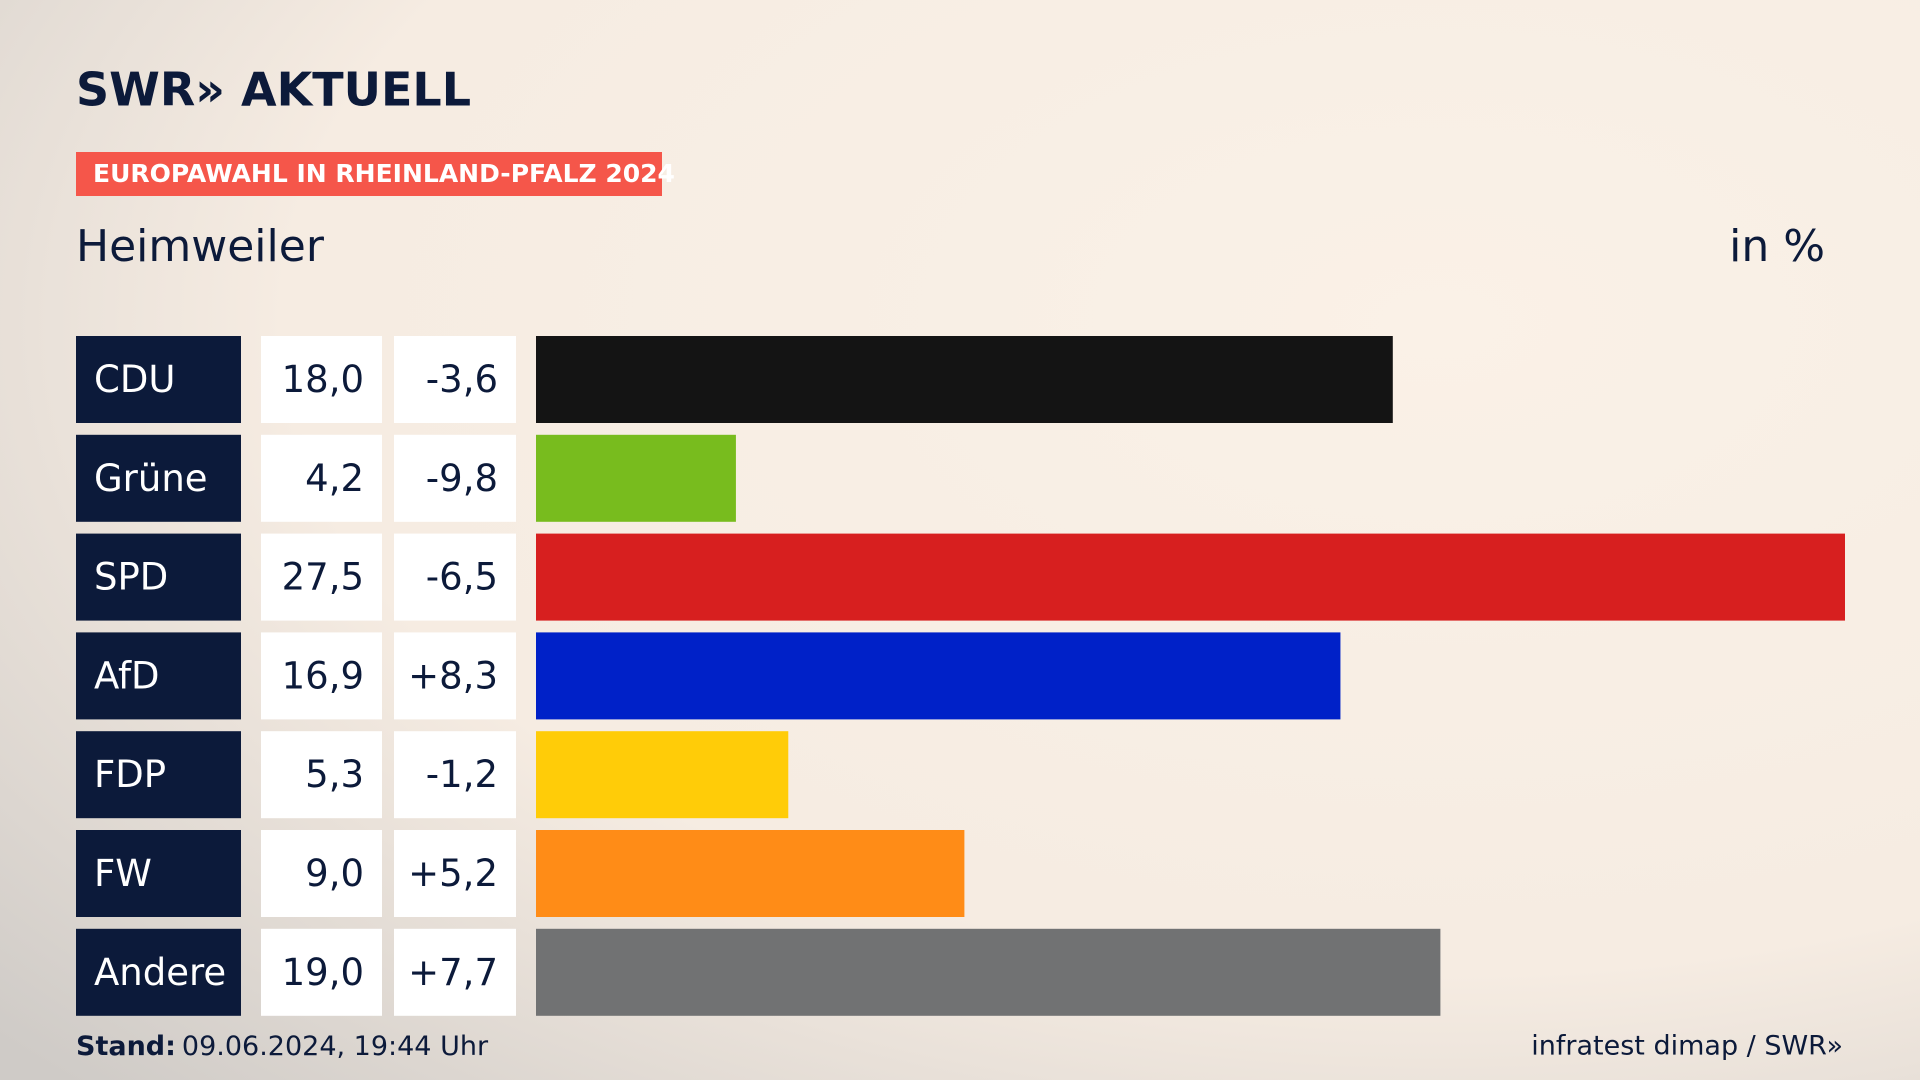 The height and width of the screenshot is (1080, 1920). What do you see at coordinates (462, 379) in the screenshot?
I see `change-label: -3,6` at bounding box center [462, 379].